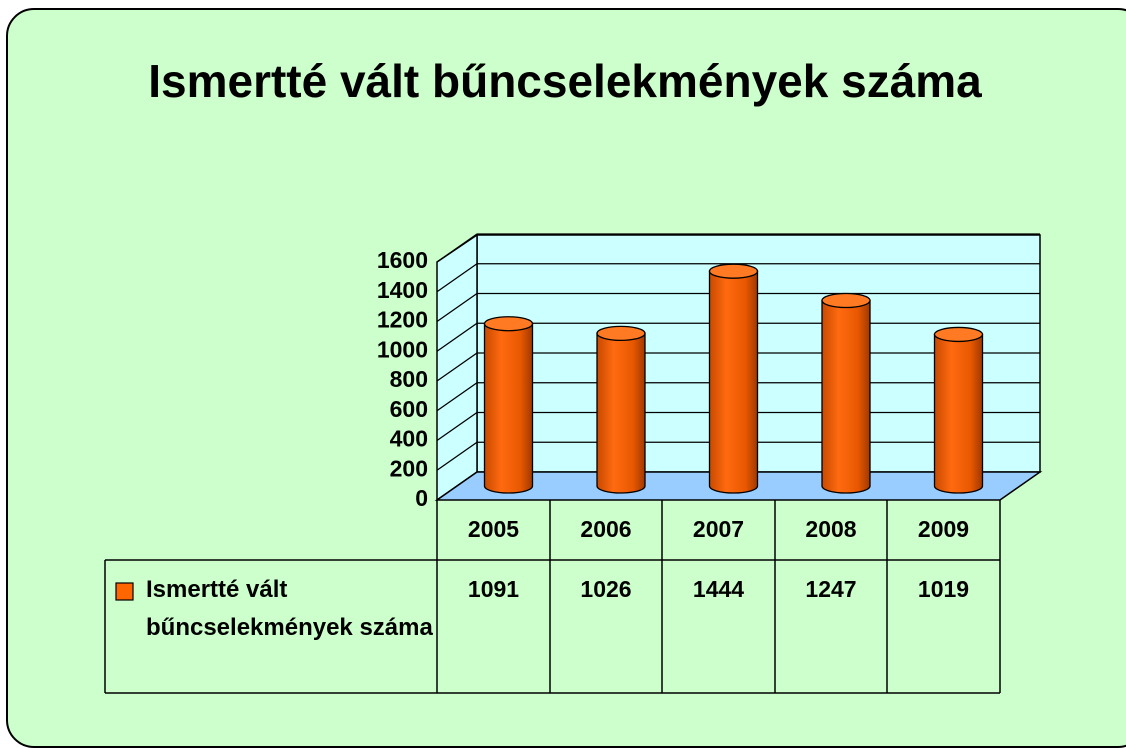 This screenshot has width=1126, height=748. What do you see at coordinates (565, 81) in the screenshot?
I see `chart-title: Ismertté vált bűncselekmények száma` at bounding box center [565, 81].